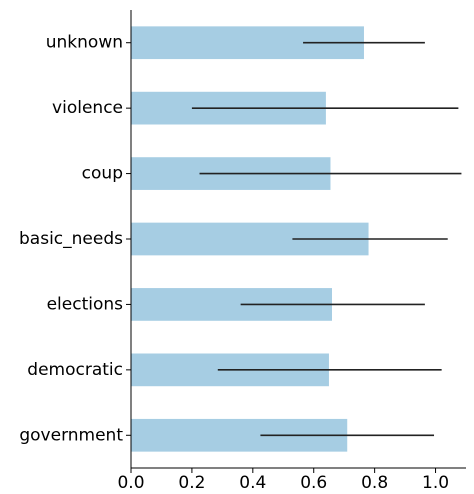  Describe the element at coordinates (191, 483) in the screenshot. I see `x-tick-label: 0.2` at that location.